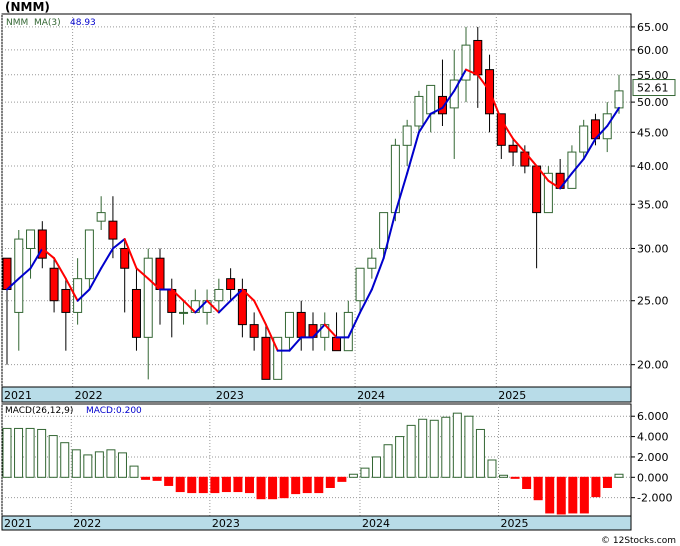  What do you see at coordinates (653, 50) in the screenshot?
I see `price-y-tick-label: 60.00` at bounding box center [653, 50].